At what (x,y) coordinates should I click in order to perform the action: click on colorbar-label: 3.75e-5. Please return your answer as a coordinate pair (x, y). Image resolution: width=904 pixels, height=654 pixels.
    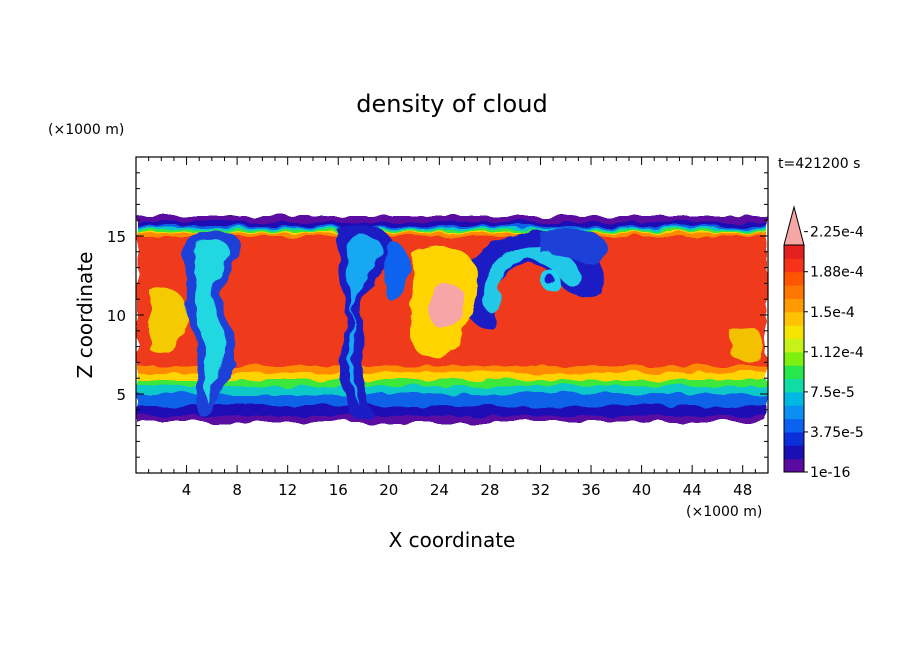
    Looking at the image, I should click on (837, 433).